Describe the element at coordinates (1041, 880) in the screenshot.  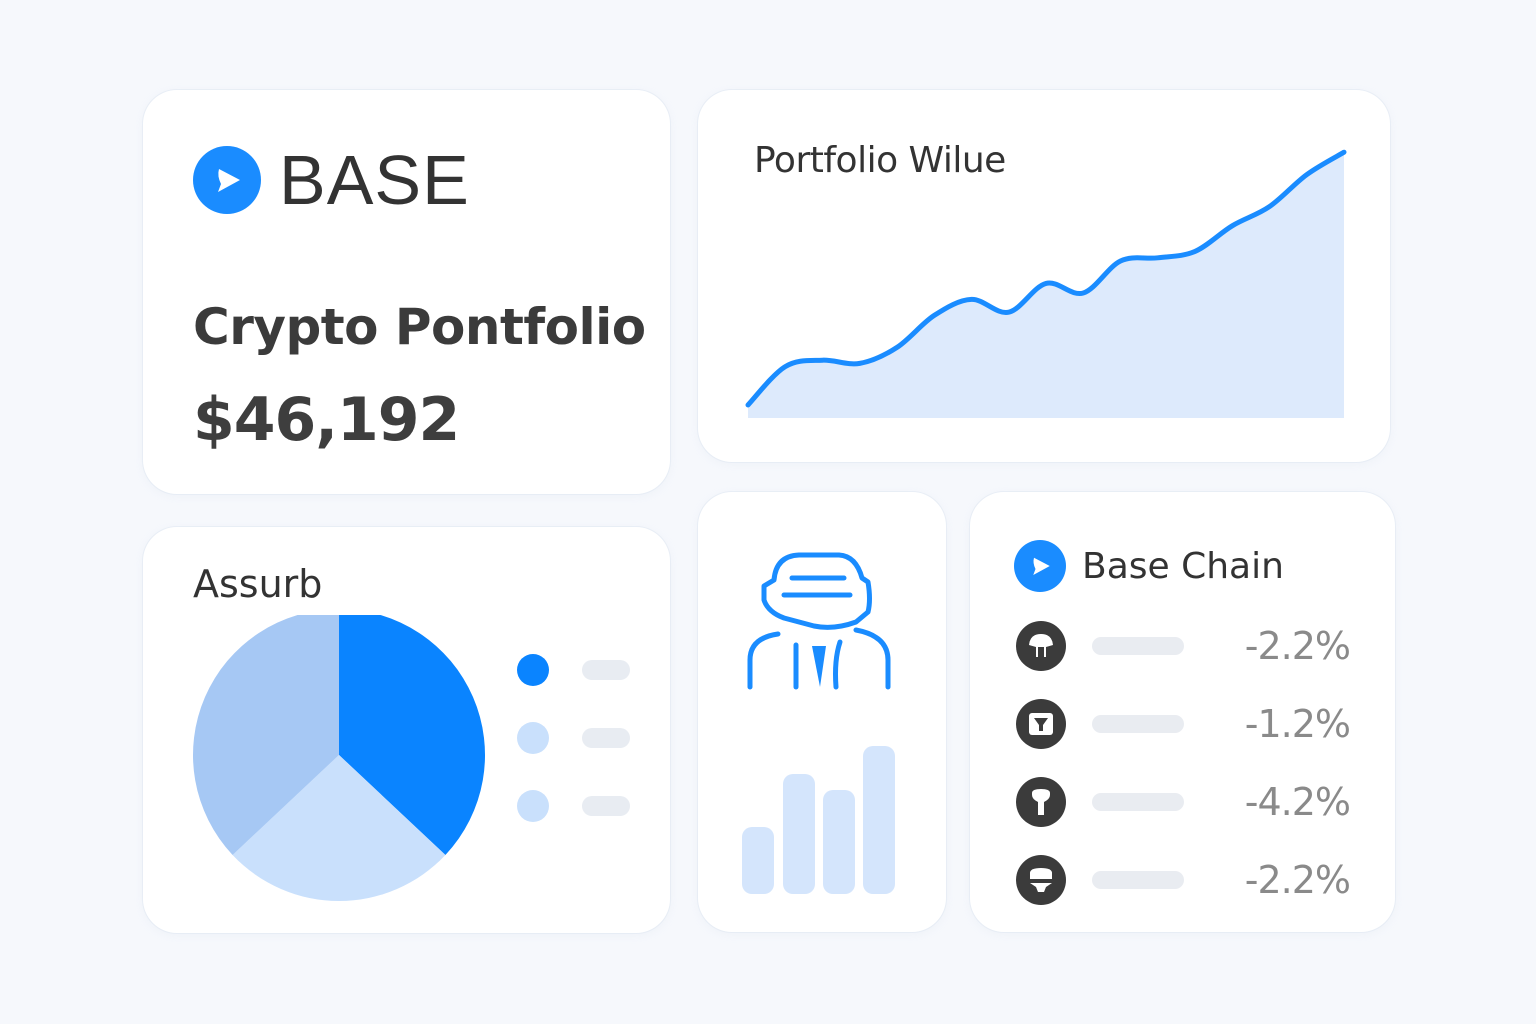
I see `token-mask-icon` at that location.